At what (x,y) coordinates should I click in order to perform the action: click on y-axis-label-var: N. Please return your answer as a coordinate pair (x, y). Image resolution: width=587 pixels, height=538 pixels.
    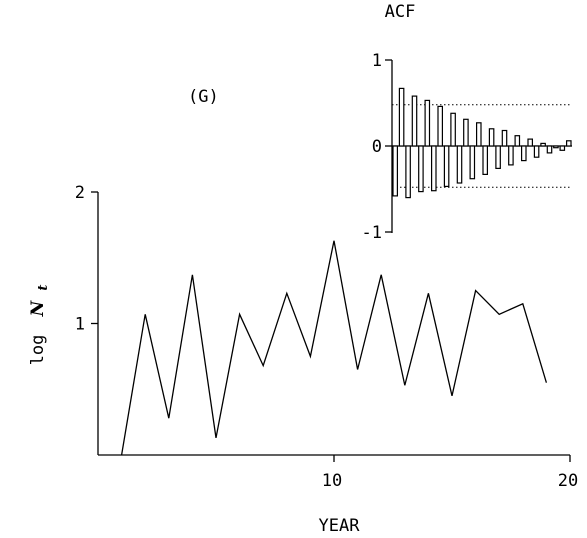
    Looking at the image, I should click on (38, 308).